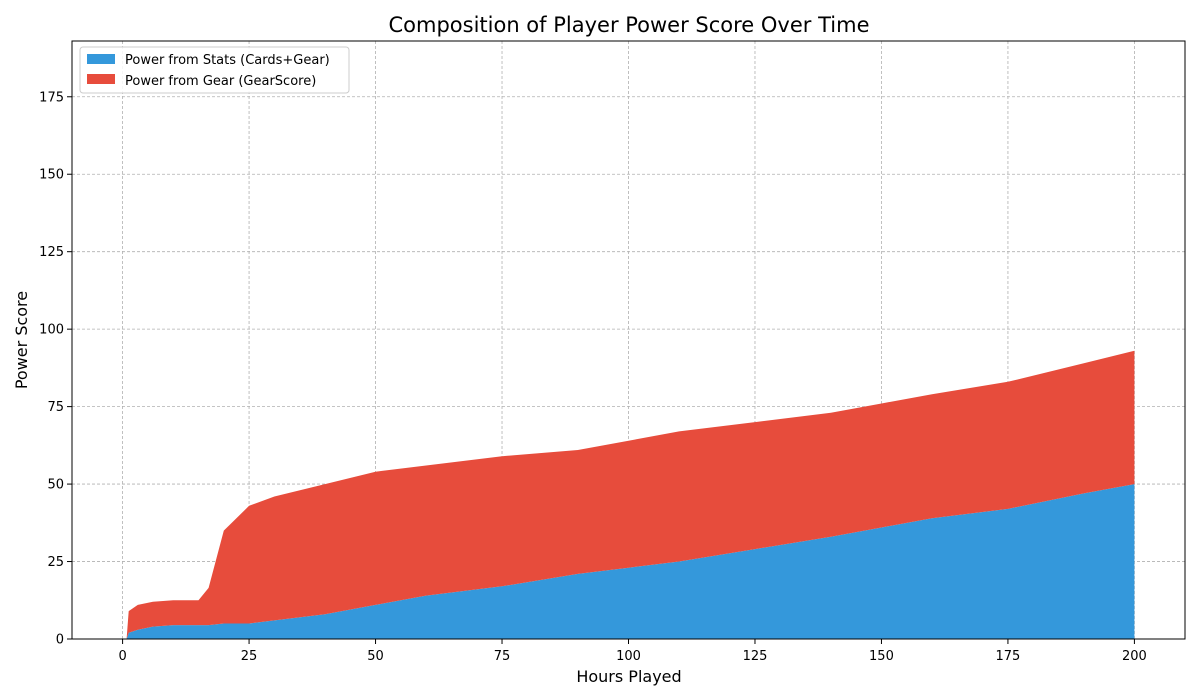 The image size is (1200, 700). I want to click on x-tick-label: 0, so click(122, 656).